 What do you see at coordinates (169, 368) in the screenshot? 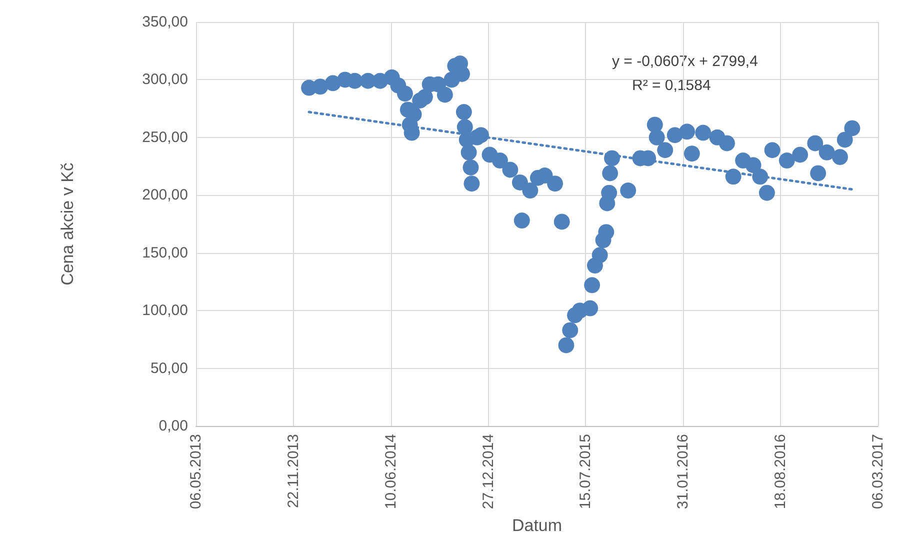
I see `y-tick-label: 50,00` at bounding box center [169, 368].